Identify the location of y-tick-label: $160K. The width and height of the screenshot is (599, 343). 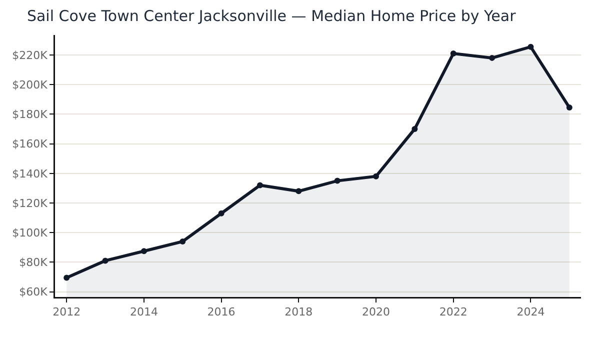
(30, 144).